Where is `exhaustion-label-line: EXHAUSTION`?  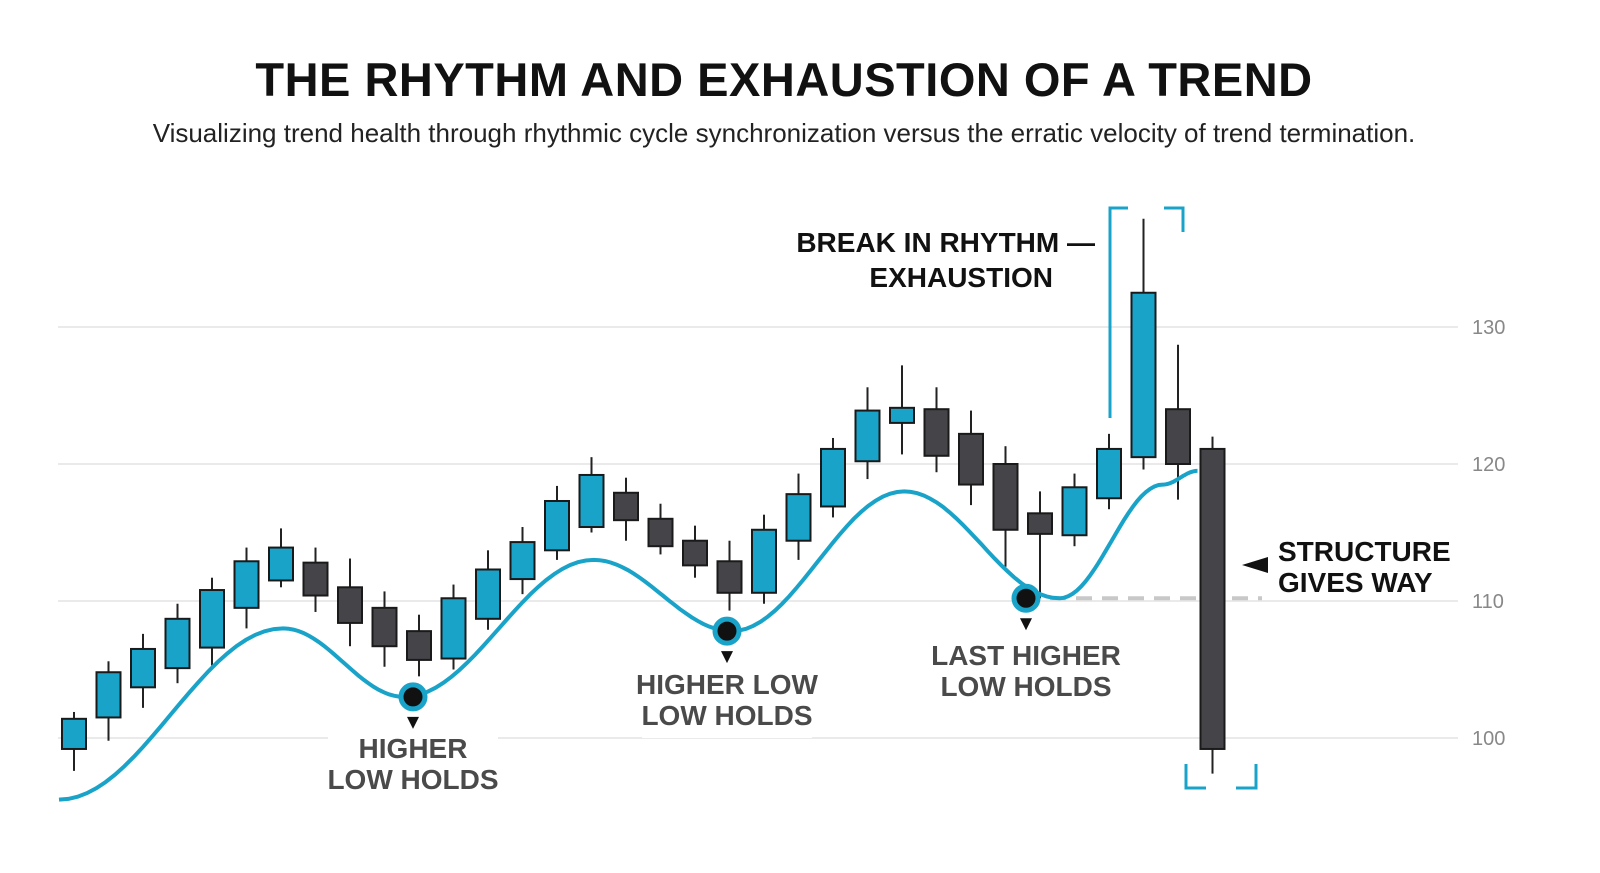 exhaustion-label-line: EXHAUSTION is located at coordinates (961, 277).